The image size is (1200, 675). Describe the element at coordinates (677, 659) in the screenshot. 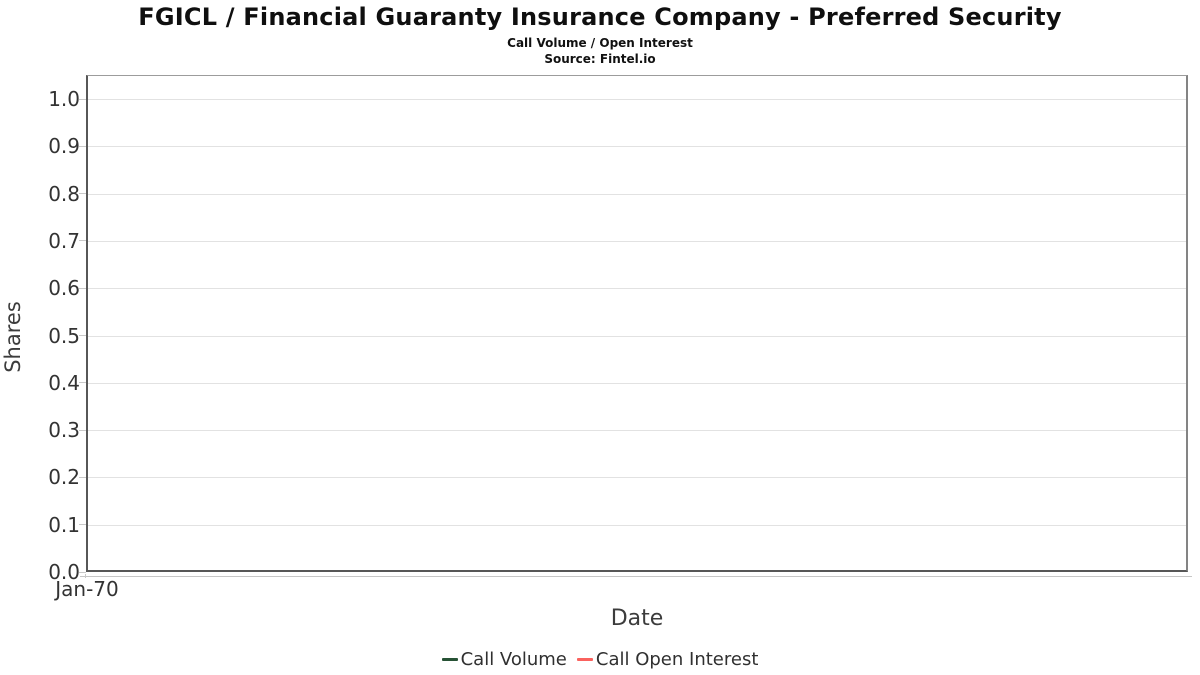

I see `legend-label: Call Open Interest` at that location.